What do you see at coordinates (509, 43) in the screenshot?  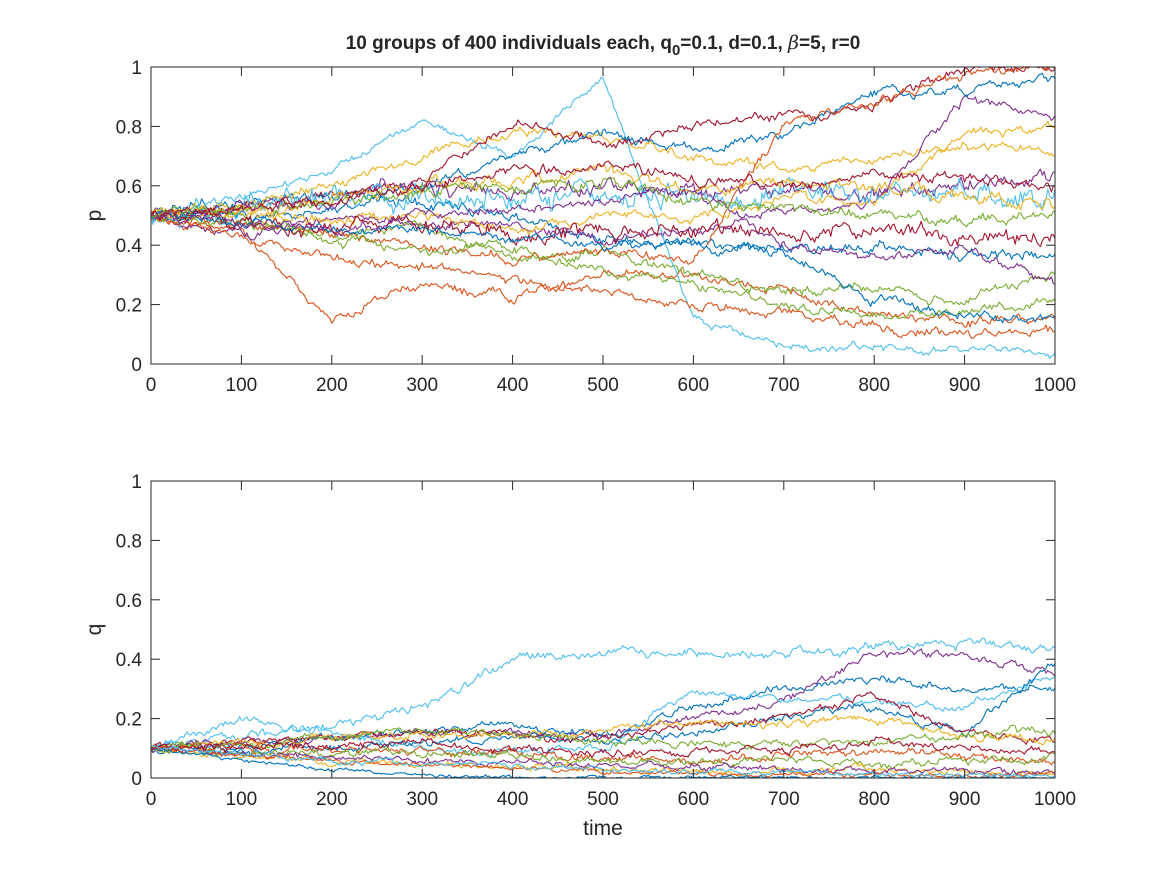 I see `title-text-1: 10 groups of 400 individuals each, q` at bounding box center [509, 43].